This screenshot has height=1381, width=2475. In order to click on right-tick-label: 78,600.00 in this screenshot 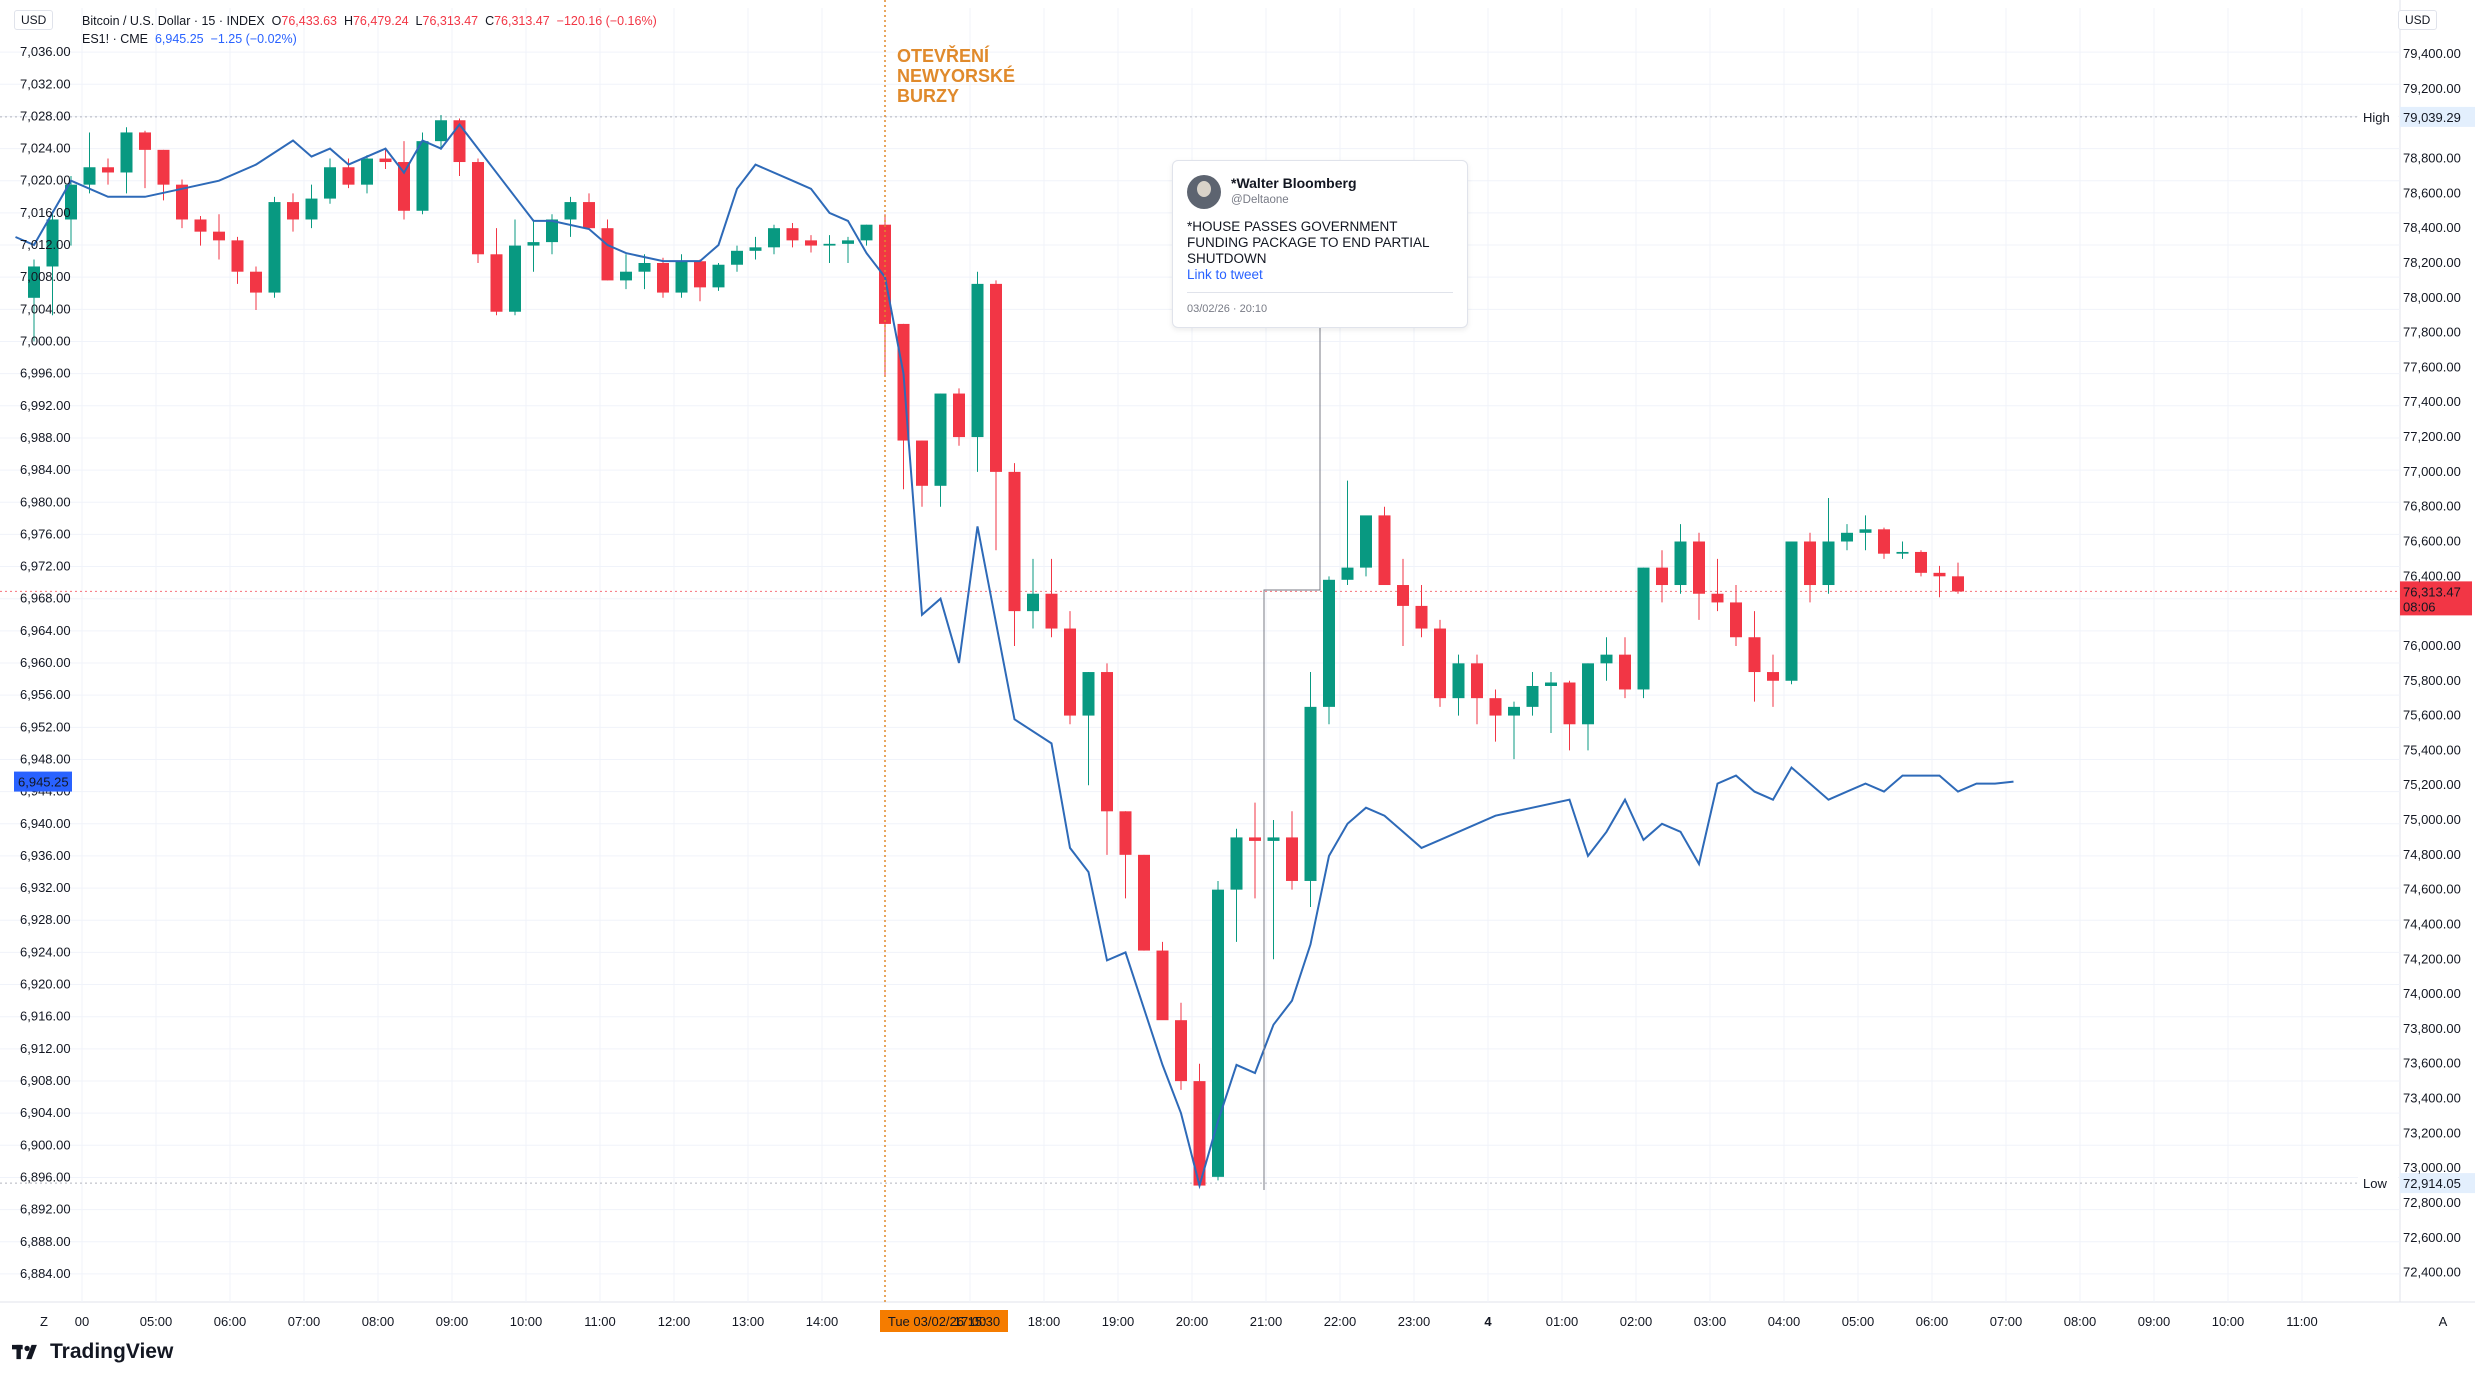, I will do `click(2432, 192)`.